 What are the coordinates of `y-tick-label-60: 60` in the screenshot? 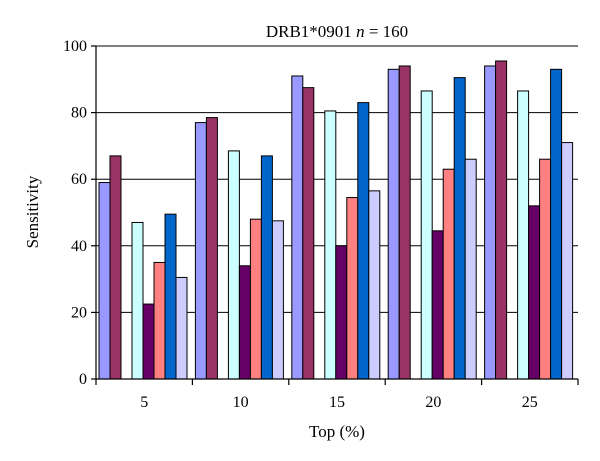 It's located at (79, 179).